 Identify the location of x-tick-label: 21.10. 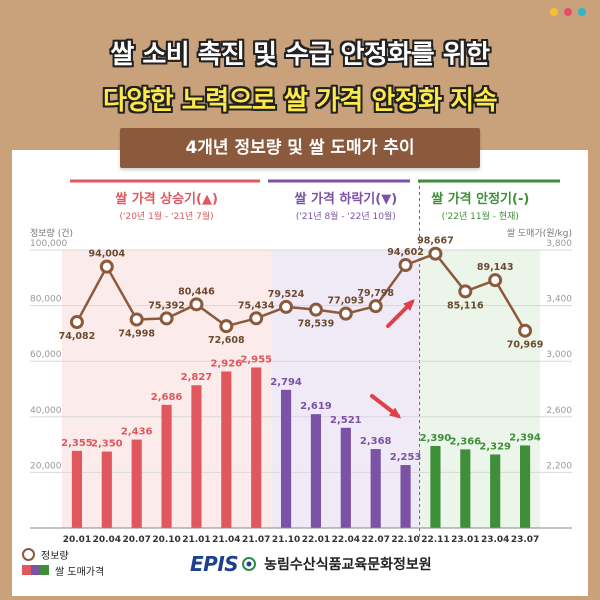
(286, 540).